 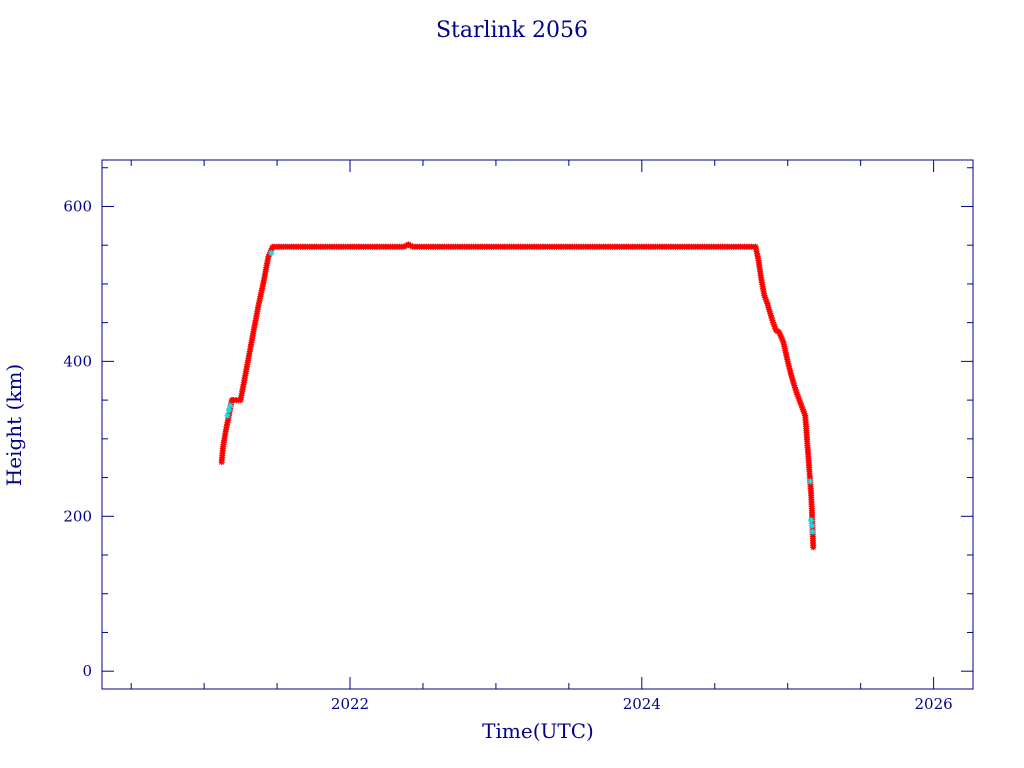 I want to click on x-axis-label: Time(UTC), so click(x=538, y=731).